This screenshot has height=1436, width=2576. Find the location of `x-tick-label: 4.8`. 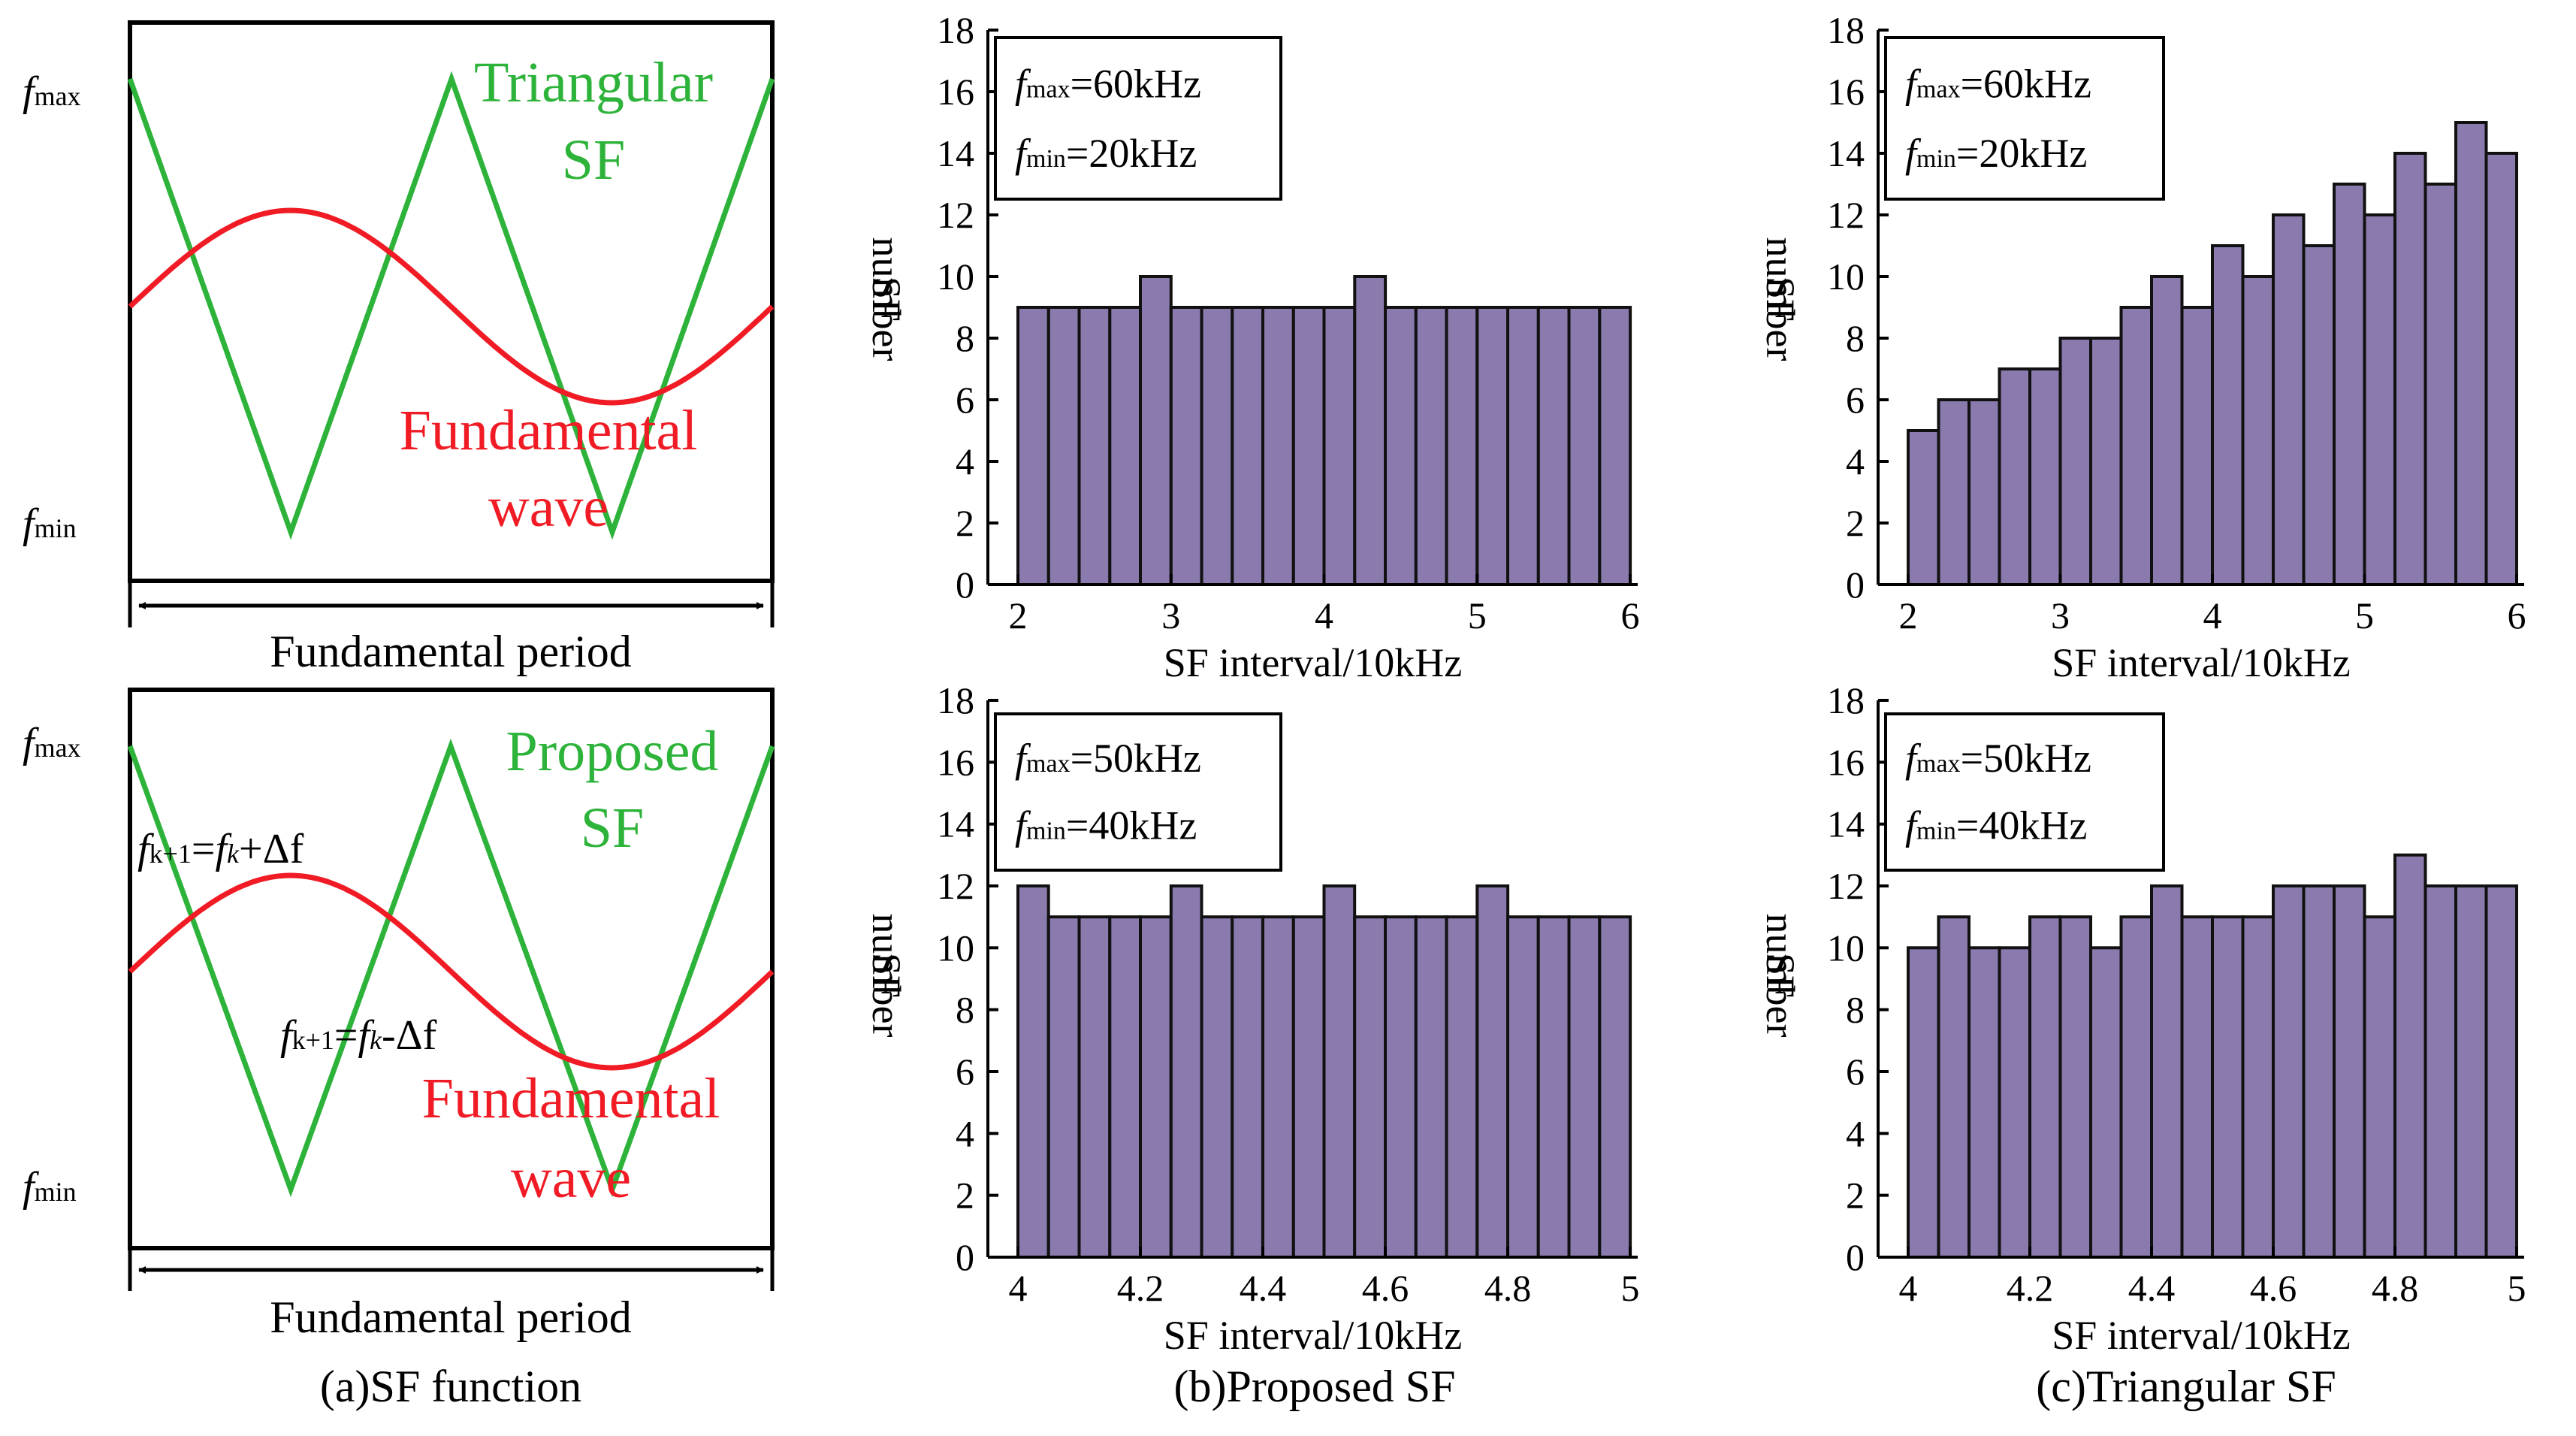

x-tick-label: 4.8 is located at coordinates (1508, 1288).